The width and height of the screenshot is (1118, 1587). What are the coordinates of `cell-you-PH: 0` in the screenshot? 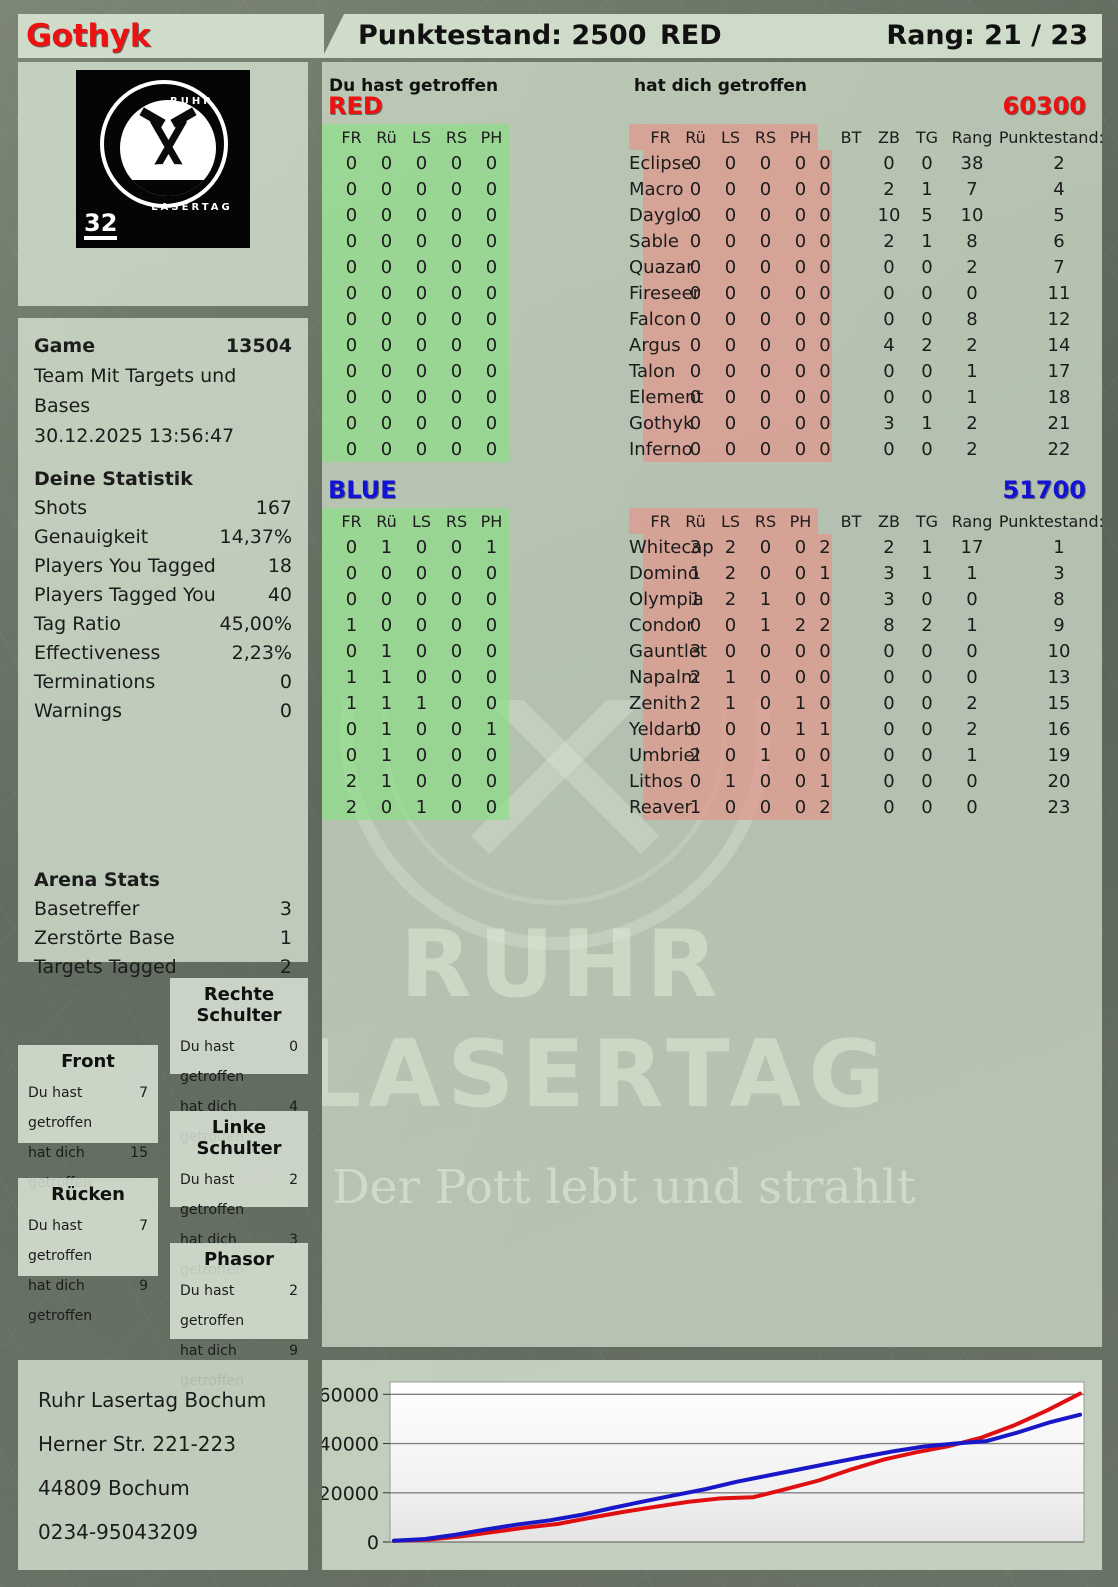 It's located at (491, 423).